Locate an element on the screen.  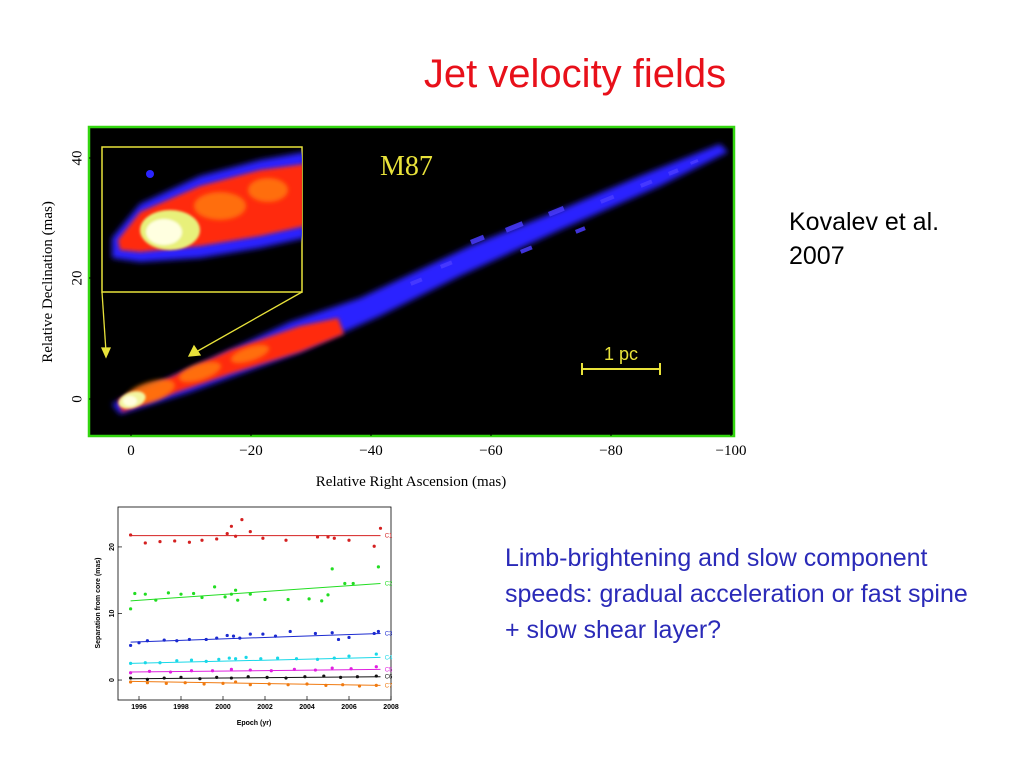
slide-title: Jet velocity fields is located at coordinates (575, 74).